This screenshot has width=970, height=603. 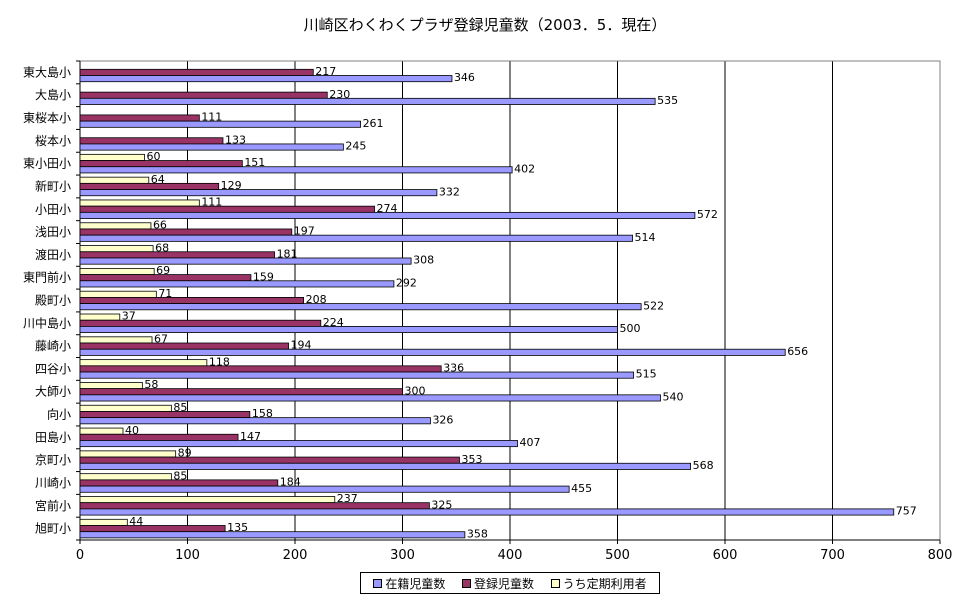 I want to click on category-label: 東小田小, so click(x=47, y=164).